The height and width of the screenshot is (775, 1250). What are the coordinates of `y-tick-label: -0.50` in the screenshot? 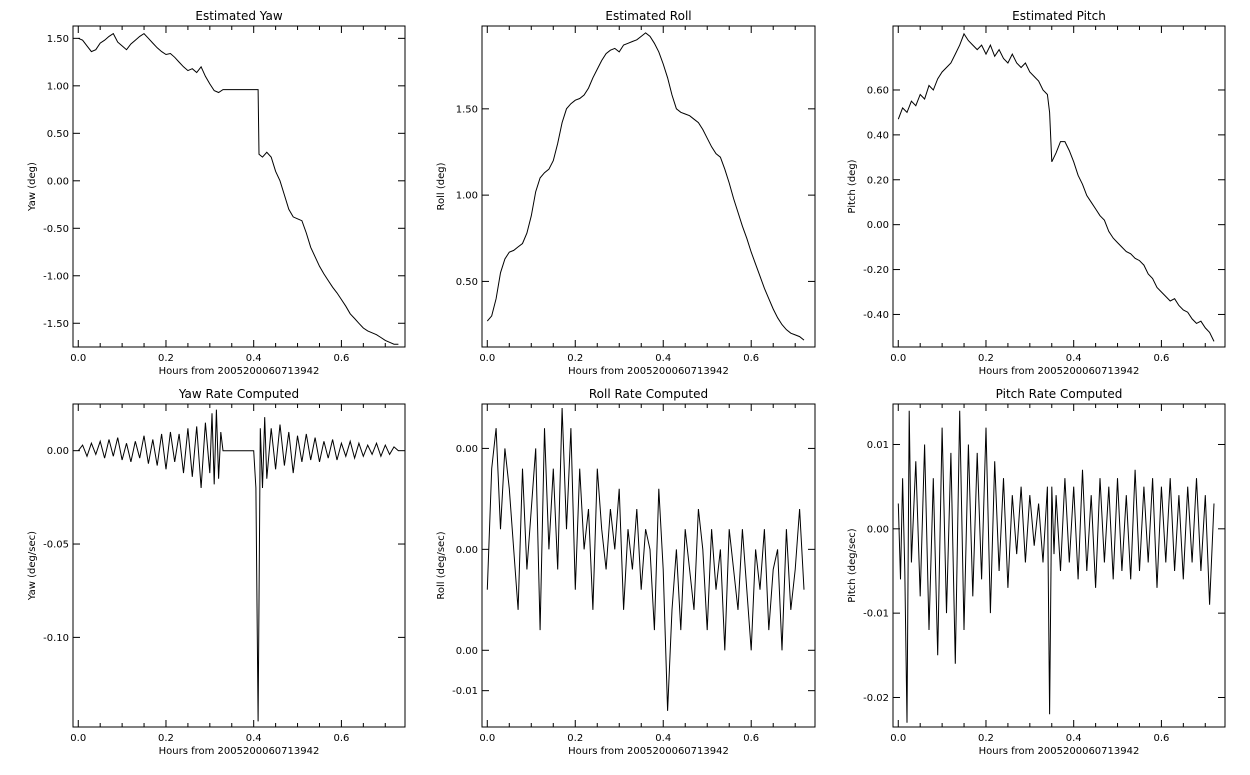 It's located at (56, 229).